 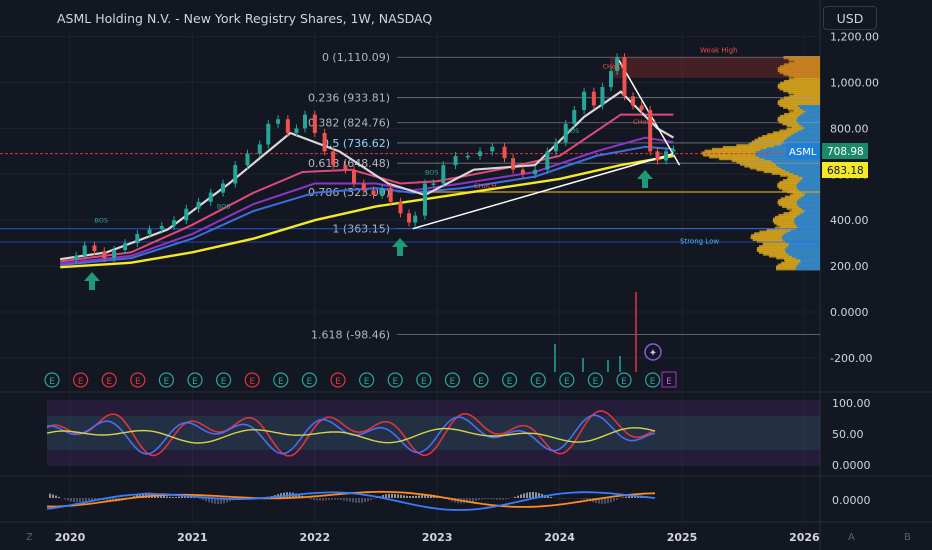 What do you see at coordinates (851, 500) in the screenshot?
I see `macd-tick-label: 0.0000` at bounding box center [851, 500].